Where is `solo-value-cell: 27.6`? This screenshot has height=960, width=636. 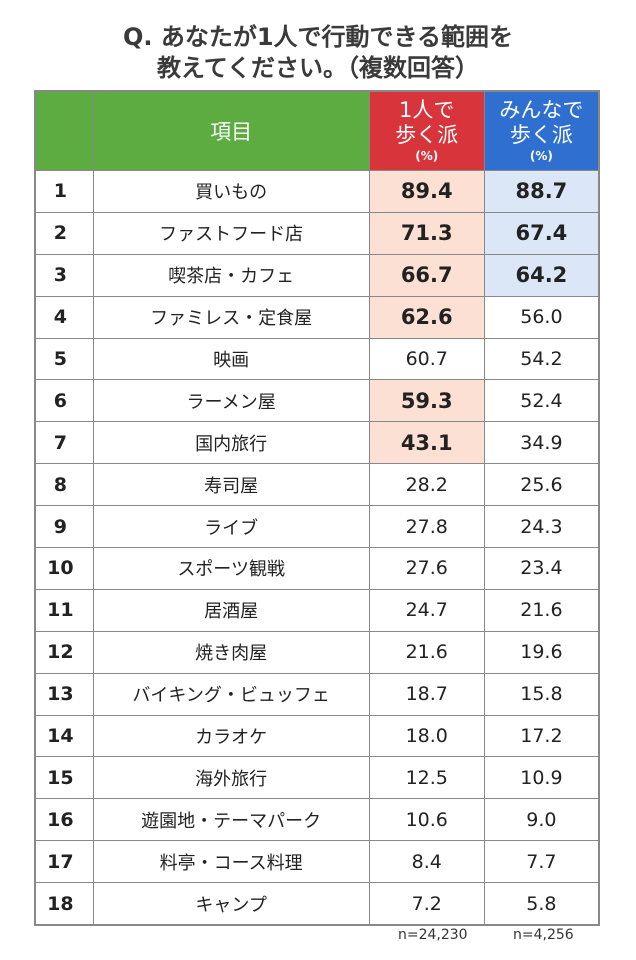
solo-value-cell: 27.6 is located at coordinates (427, 568).